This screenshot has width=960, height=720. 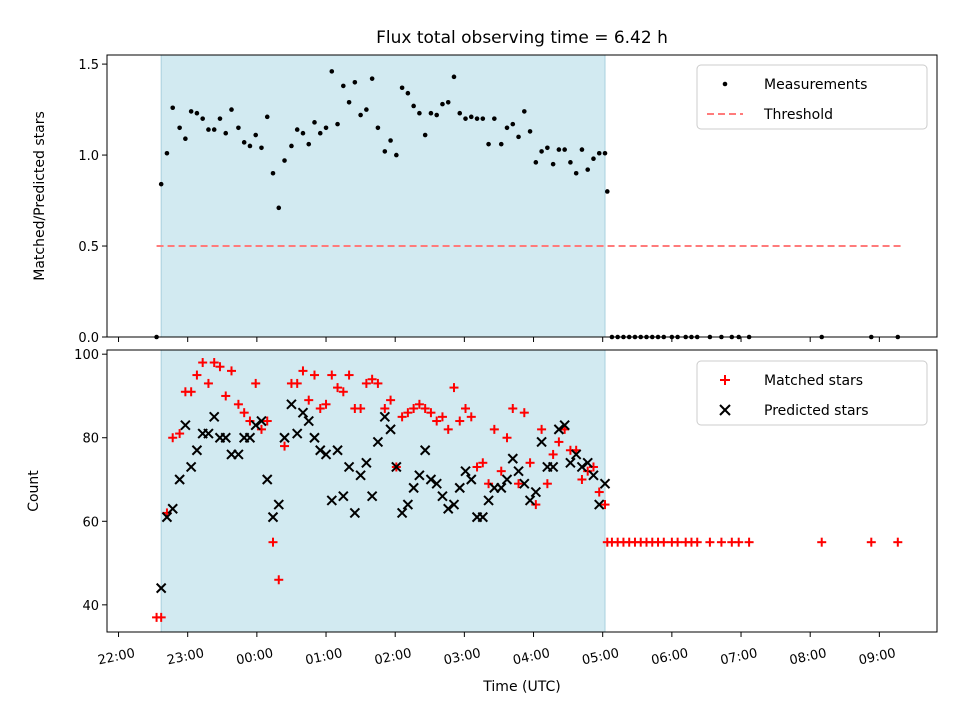 What do you see at coordinates (117, 657) in the screenshot?
I see `x-tick-label: 22:00` at bounding box center [117, 657].